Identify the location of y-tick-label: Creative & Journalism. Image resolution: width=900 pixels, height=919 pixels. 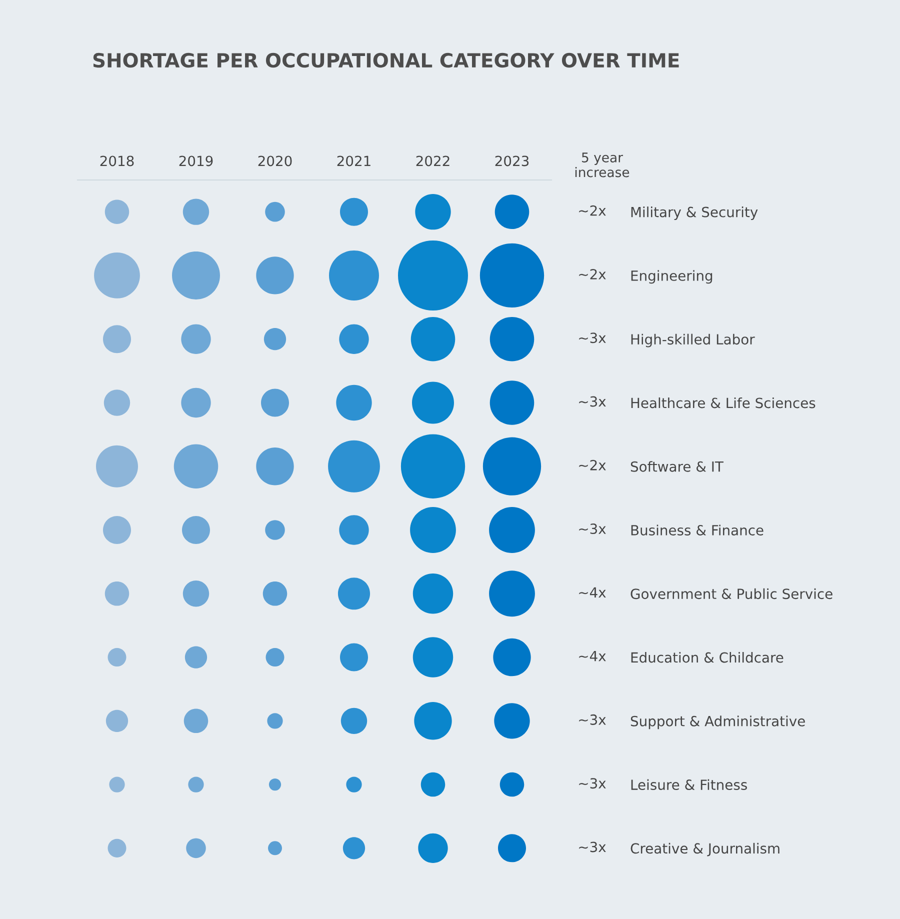
(705, 849).